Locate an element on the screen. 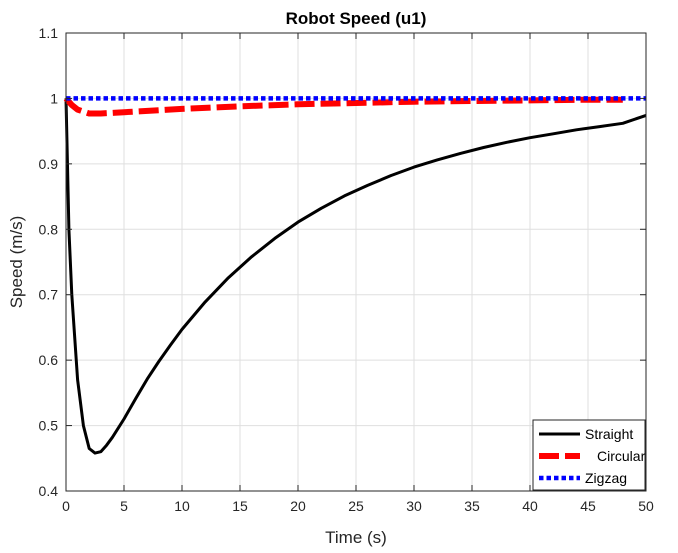 This screenshot has width=678, height=553. x-tick-label: 20 is located at coordinates (298, 506).